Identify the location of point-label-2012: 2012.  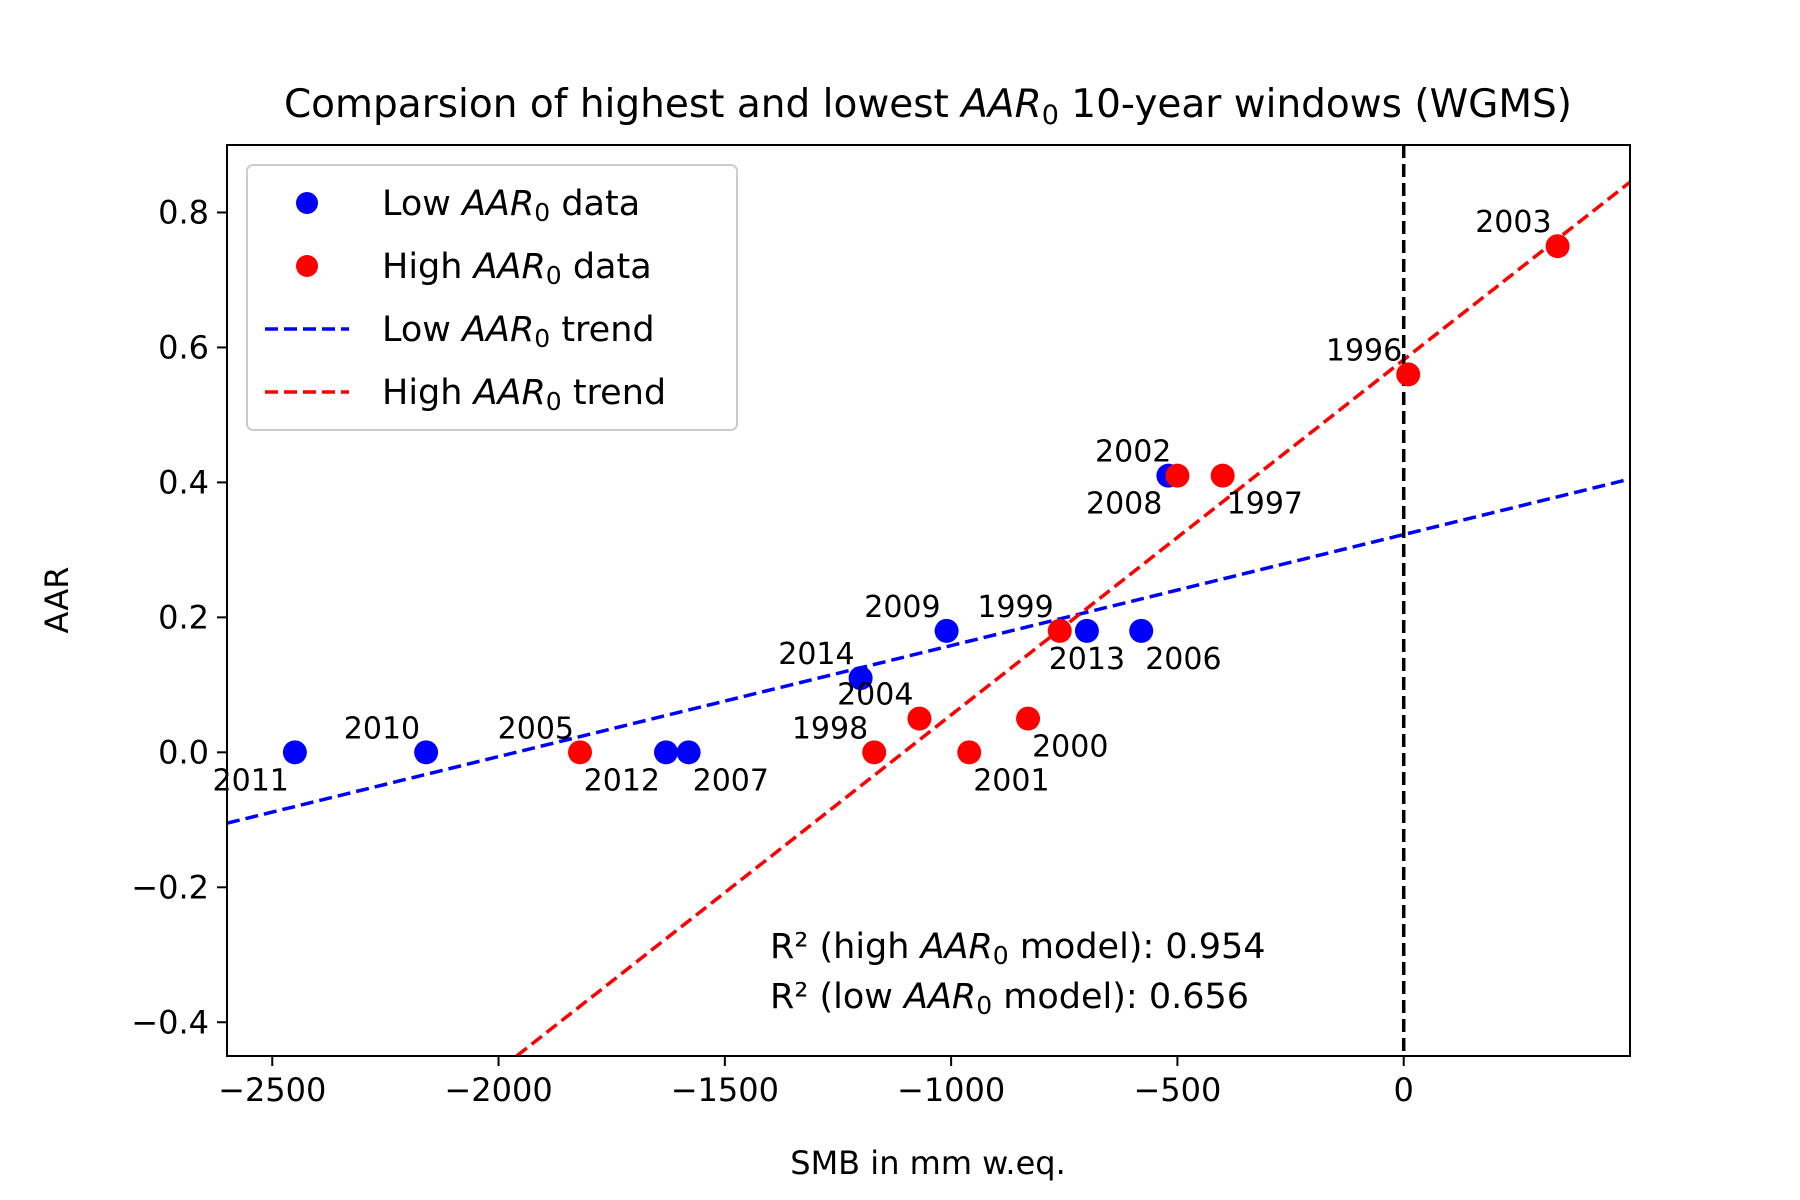
(622, 780).